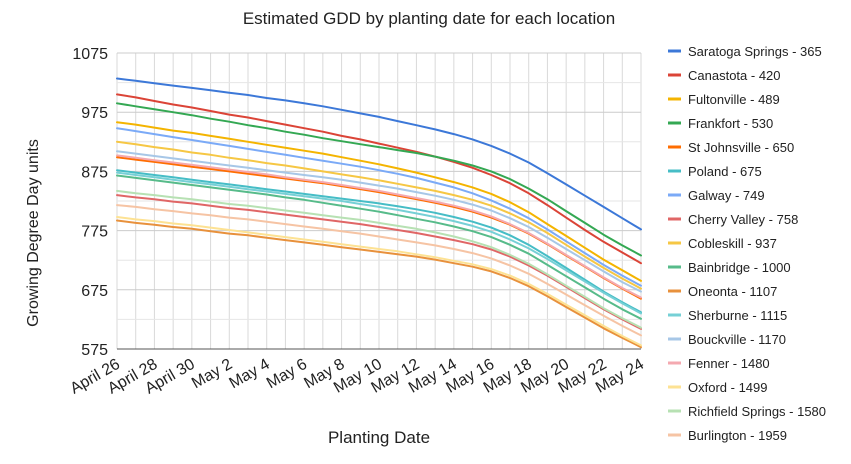 The width and height of the screenshot is (851, 464). I want to click on legend-label: Fenner - 1480, so click(729, 363).